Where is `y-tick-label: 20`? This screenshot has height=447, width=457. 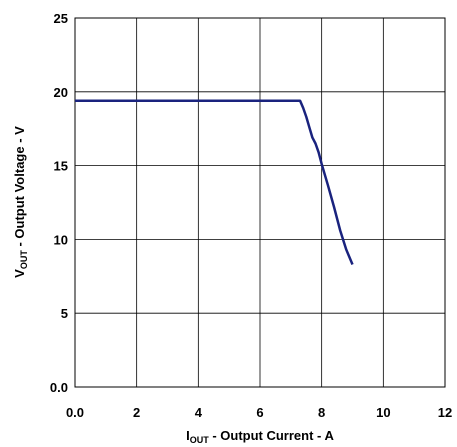
y-tick-label: 20 is located at coordinates (61, 92).